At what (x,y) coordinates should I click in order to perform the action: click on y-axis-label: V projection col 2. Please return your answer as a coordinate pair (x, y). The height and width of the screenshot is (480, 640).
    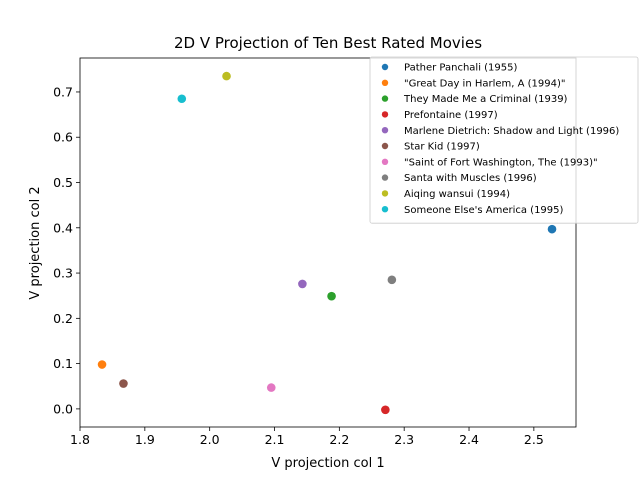
    Looking at the image, I should click on (35, 242).